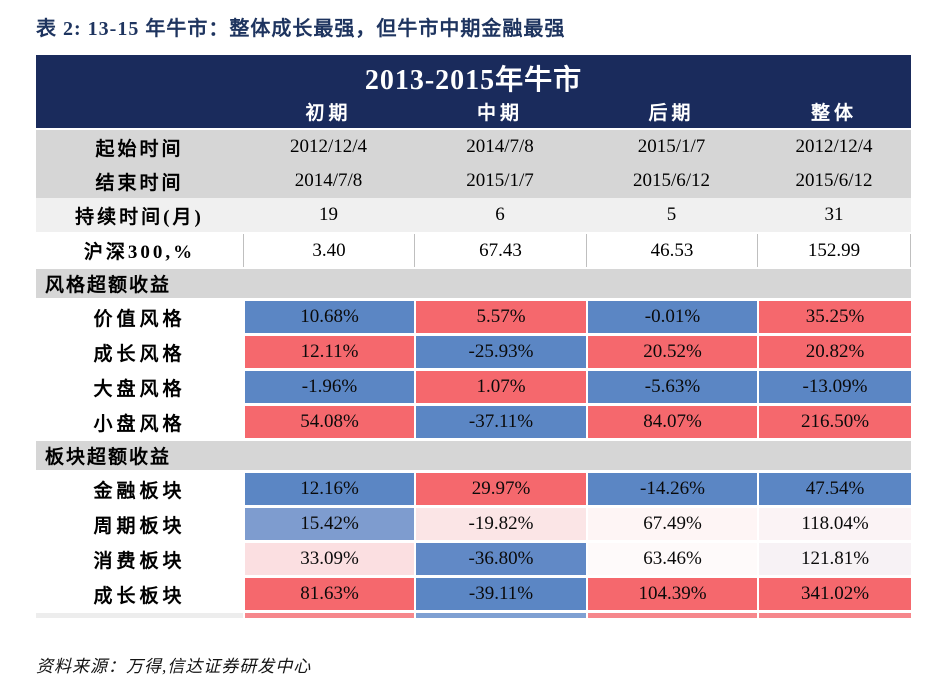  I want to click on row-label: 起始时间, so click(139, 149).